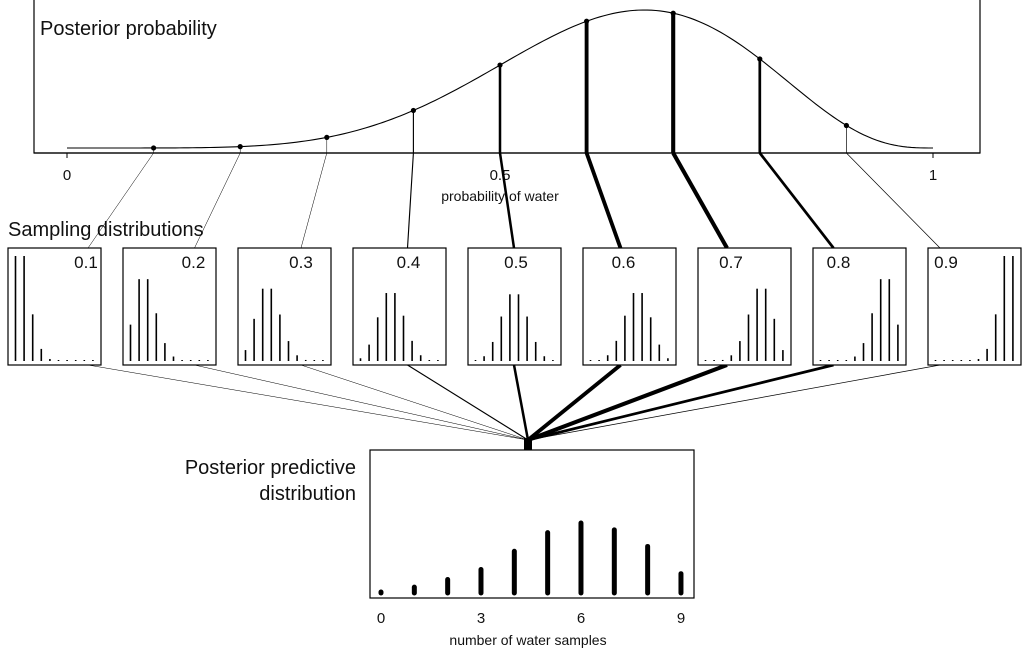 Image resolution: width=1030 pixels, height=655 pixels. What do you see at coordinates (744, 306) in the screenshot?
I see `sampling-panel-0.7` at bounding box center [744, 306].